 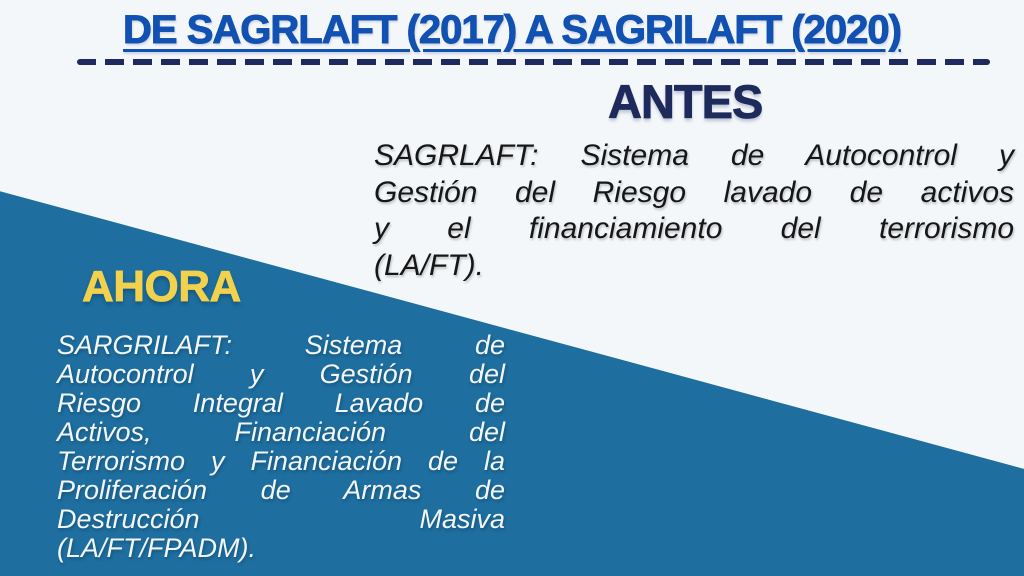 What do you see at coordinates (694, 155) in the screenshot?
I see `antes-line: SAGRLAFT: Sistema de Autocontrol y` at bounding box center [694, 155].